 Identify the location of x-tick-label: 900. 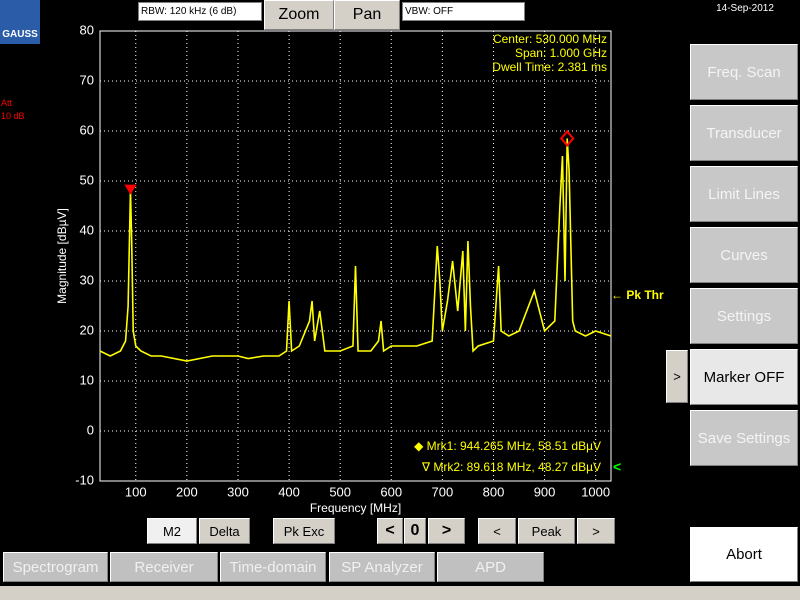
(545, 491).